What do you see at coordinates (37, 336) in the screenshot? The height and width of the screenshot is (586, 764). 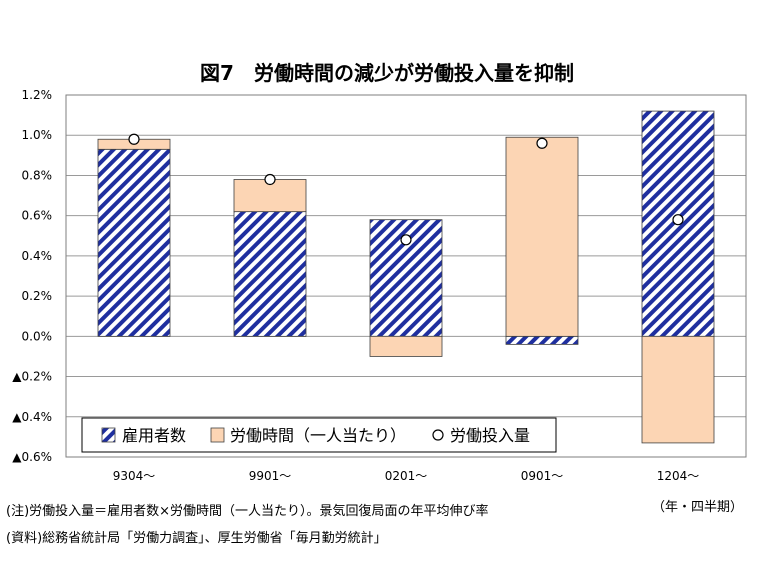 I see `y-tick-label: 0.0%` at bounding box center [37, 336].